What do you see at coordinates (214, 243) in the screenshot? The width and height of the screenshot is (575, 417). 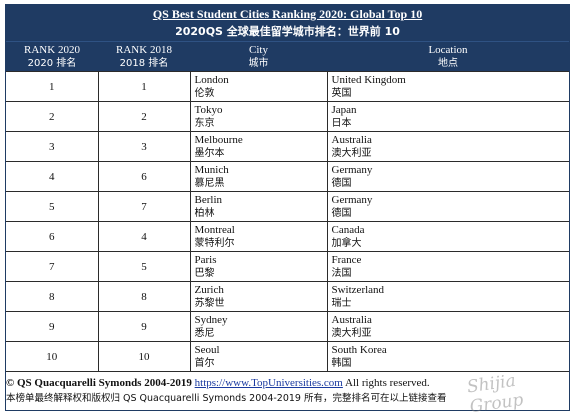 I see `city-cn: 蒙特利尔` at bounding box center [214, 243].